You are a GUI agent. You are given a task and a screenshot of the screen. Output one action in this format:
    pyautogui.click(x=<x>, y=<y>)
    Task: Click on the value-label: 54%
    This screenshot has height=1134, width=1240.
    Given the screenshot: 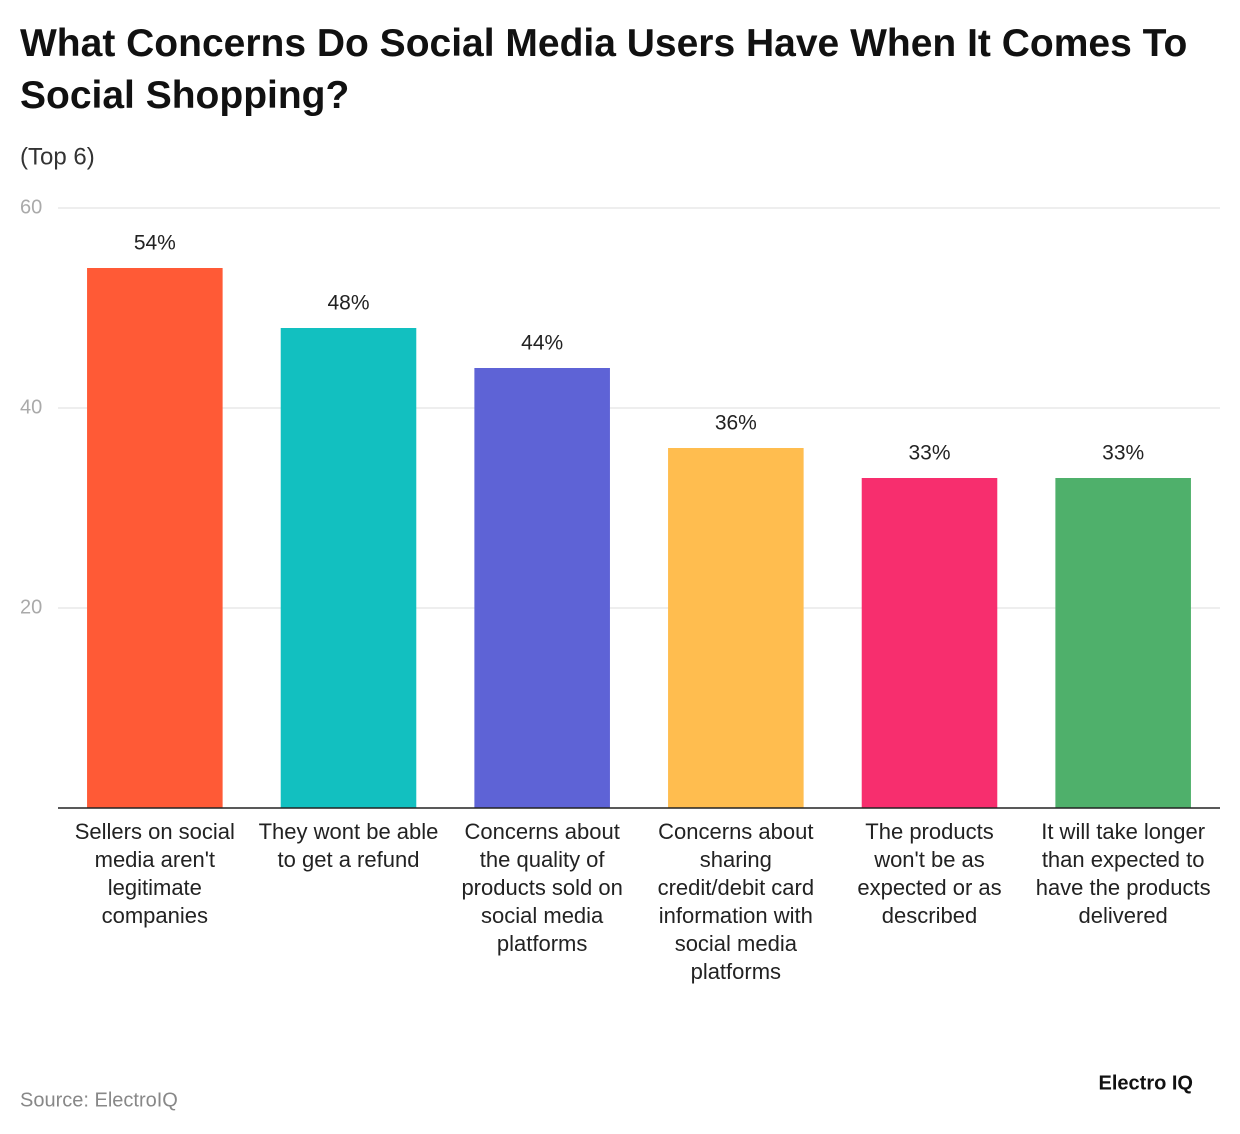 What is the action you would take?
    pyautogui.click(x=155, y=243)
    